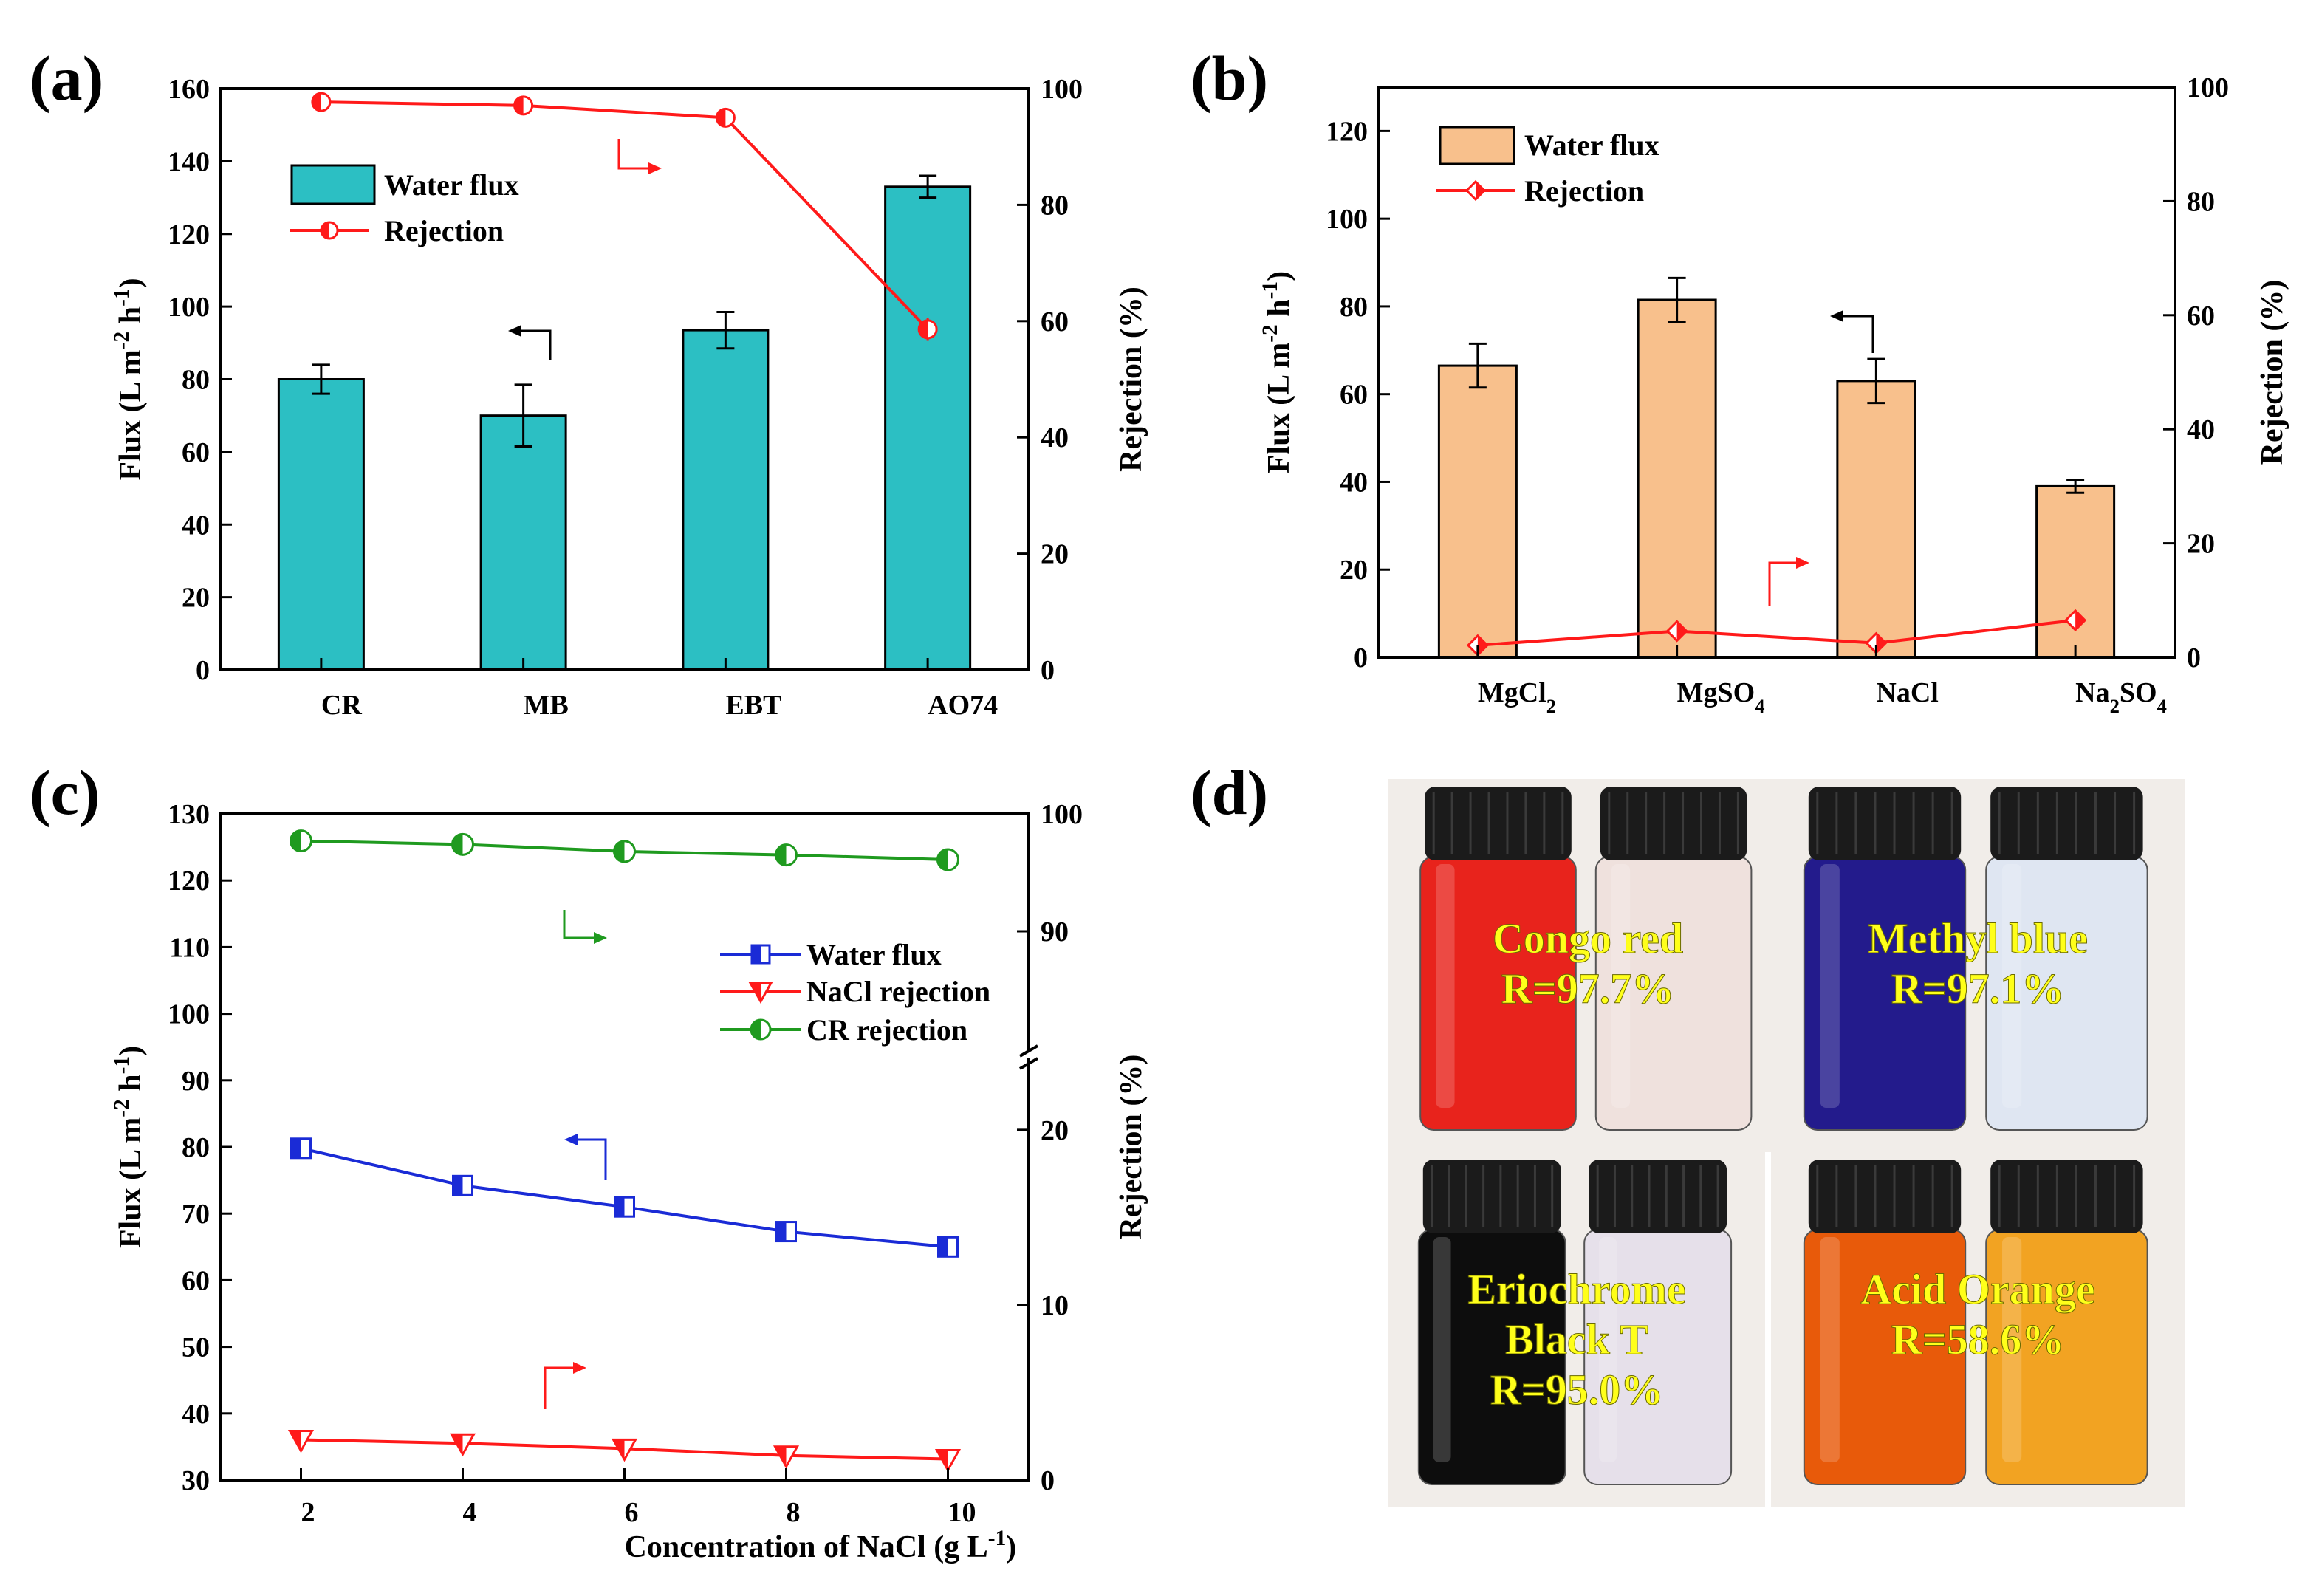 This screenshot has width=2319, height=1596. What do you see at coordinates (1517, 697) in the screenshot?
I see `x-tick-label: MgCl2` at bounding box center [1517, 697].